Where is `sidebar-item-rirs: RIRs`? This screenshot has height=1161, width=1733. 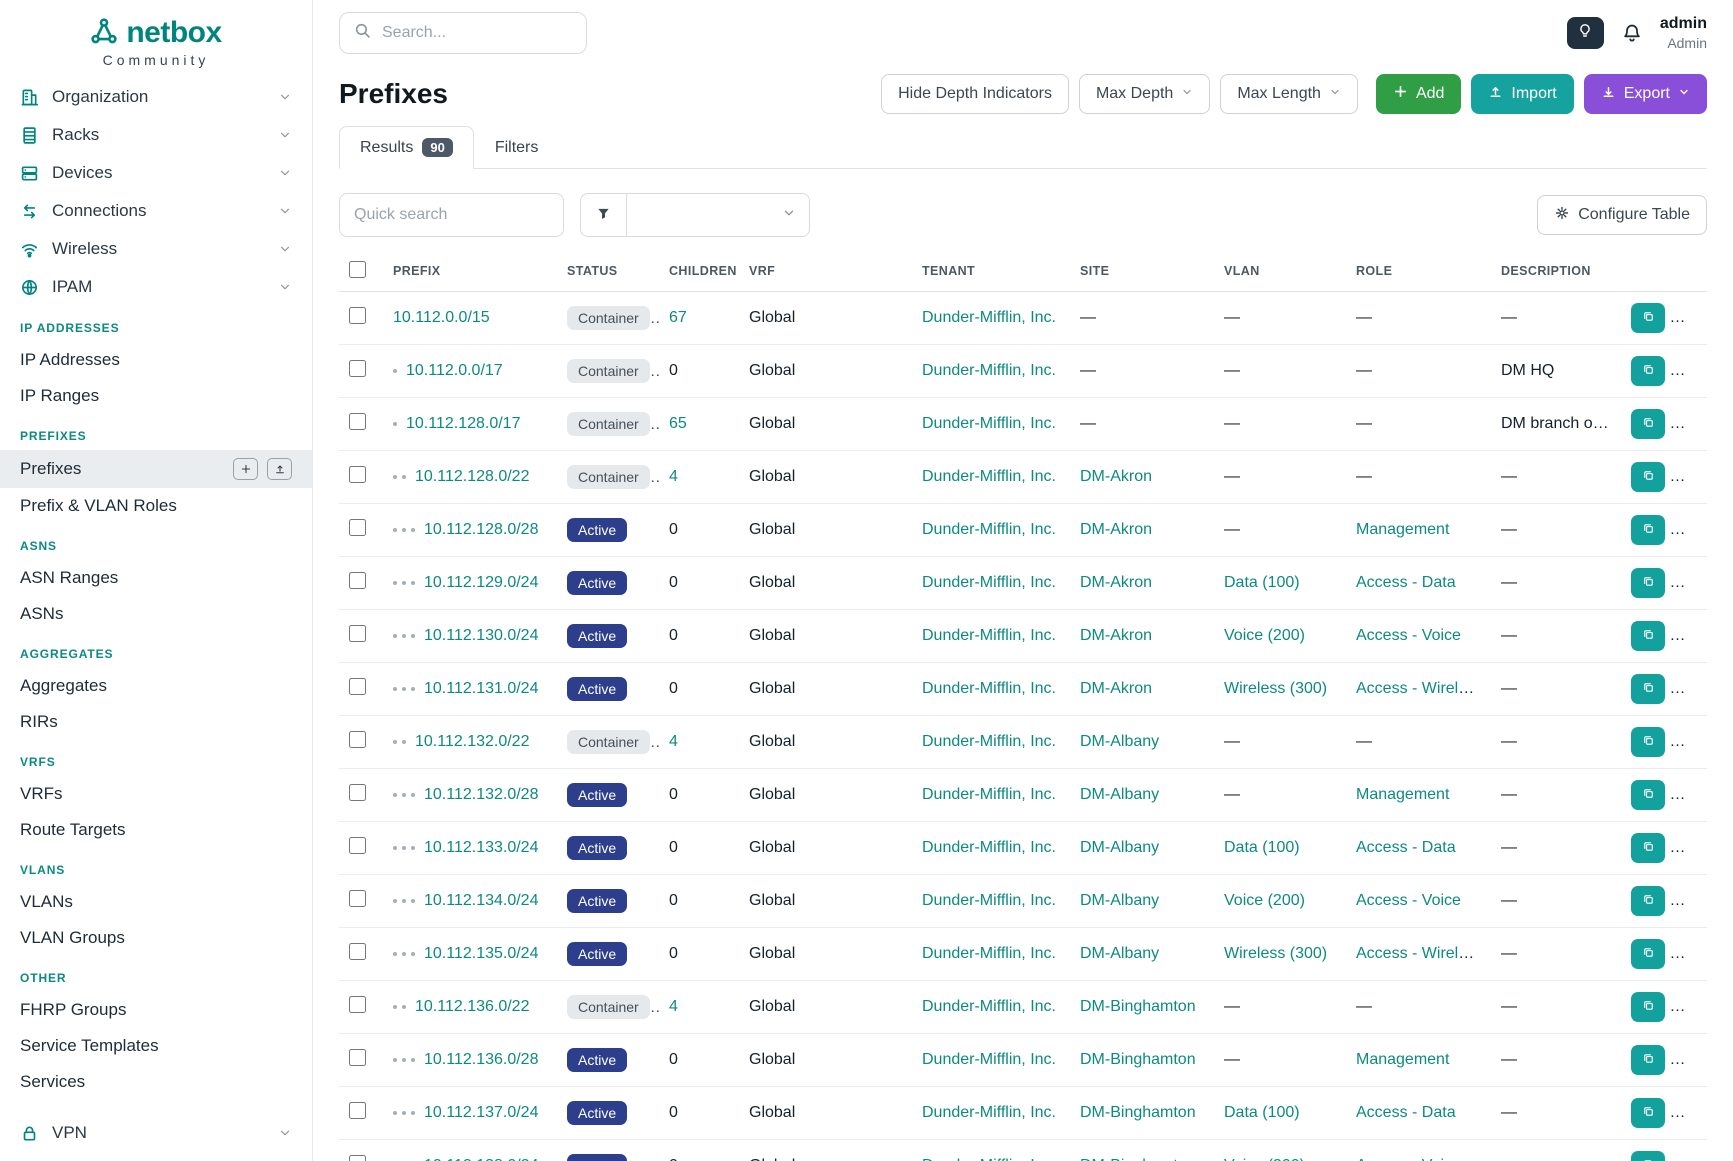
sidebar-item-rirs: RIRs is located at coordinates (39, 721).